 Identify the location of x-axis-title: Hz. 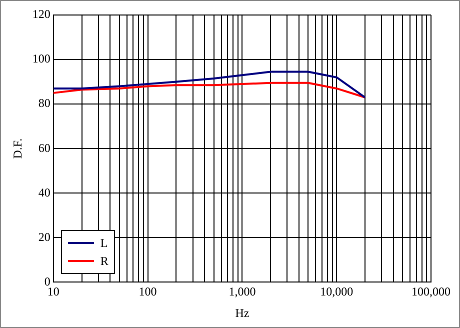
(242, 313).